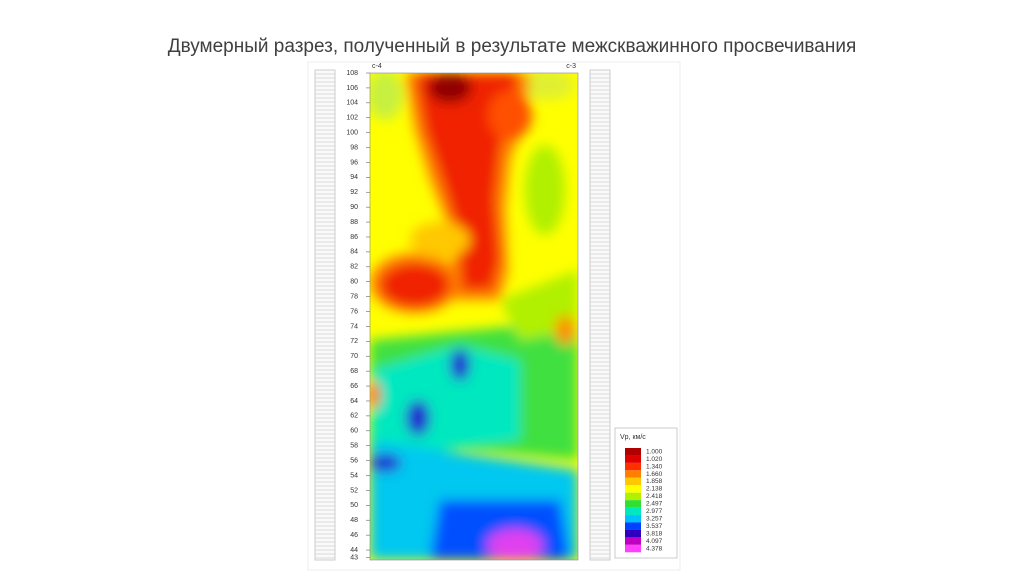  I want to click on depth-tick-label: 72, so click(354, 341).